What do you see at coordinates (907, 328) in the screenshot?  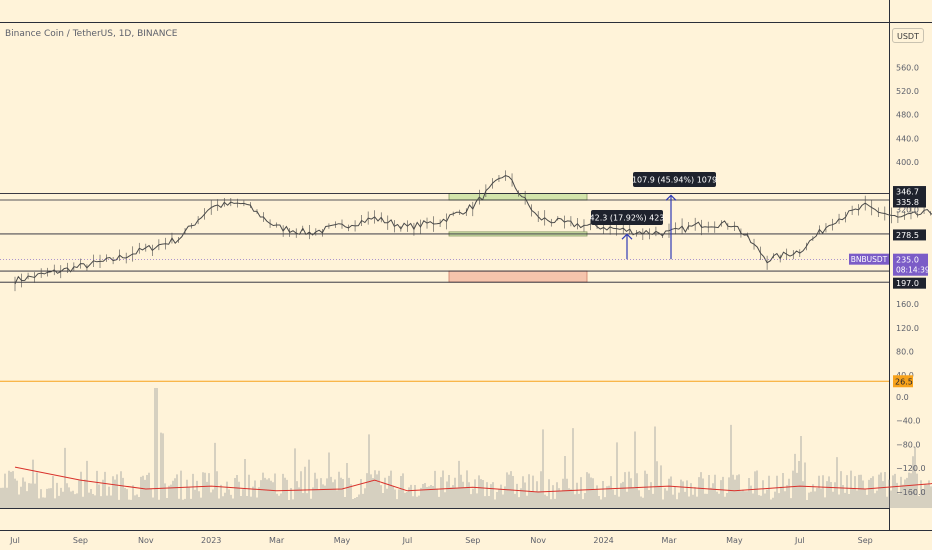 I see `price-axis-tick: 120.0` at bounding box center [907, 328].